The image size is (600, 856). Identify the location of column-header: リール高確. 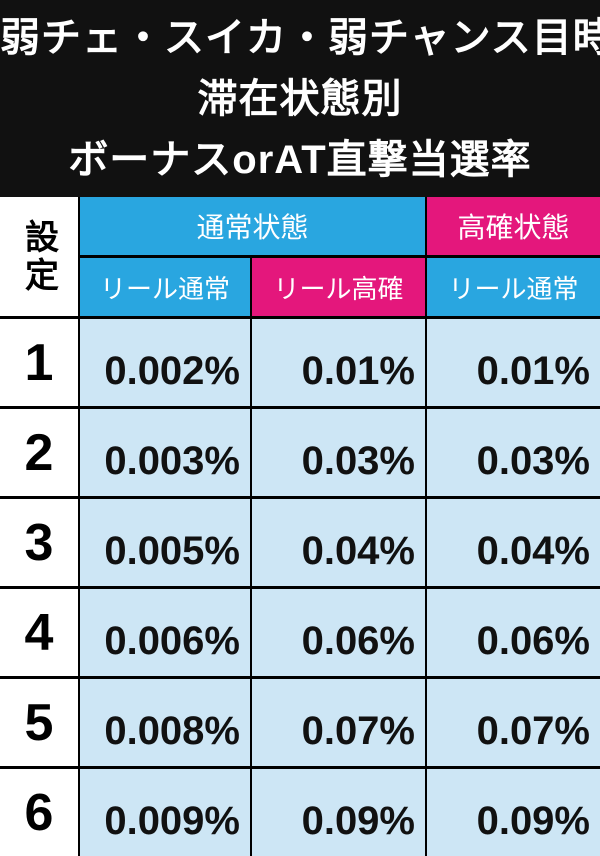
(338, 287).